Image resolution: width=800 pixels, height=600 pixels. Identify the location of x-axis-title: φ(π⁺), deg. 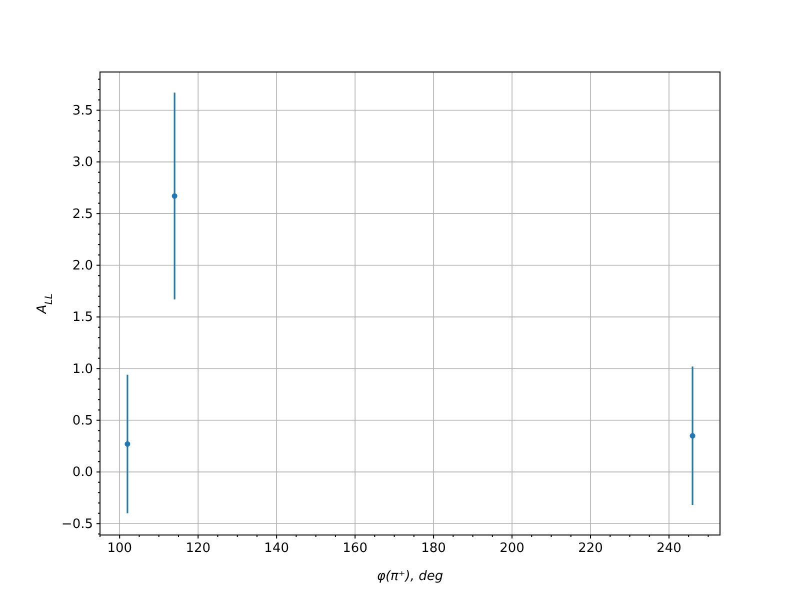
(410, 576).